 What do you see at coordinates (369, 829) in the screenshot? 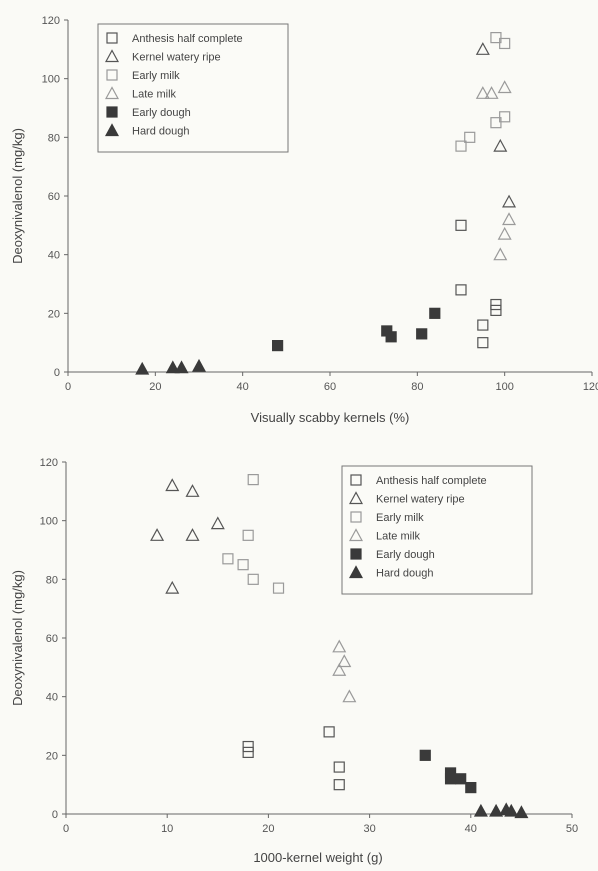
I see `chart2-x-tick-label: 30` at bounding box center [369, 829].